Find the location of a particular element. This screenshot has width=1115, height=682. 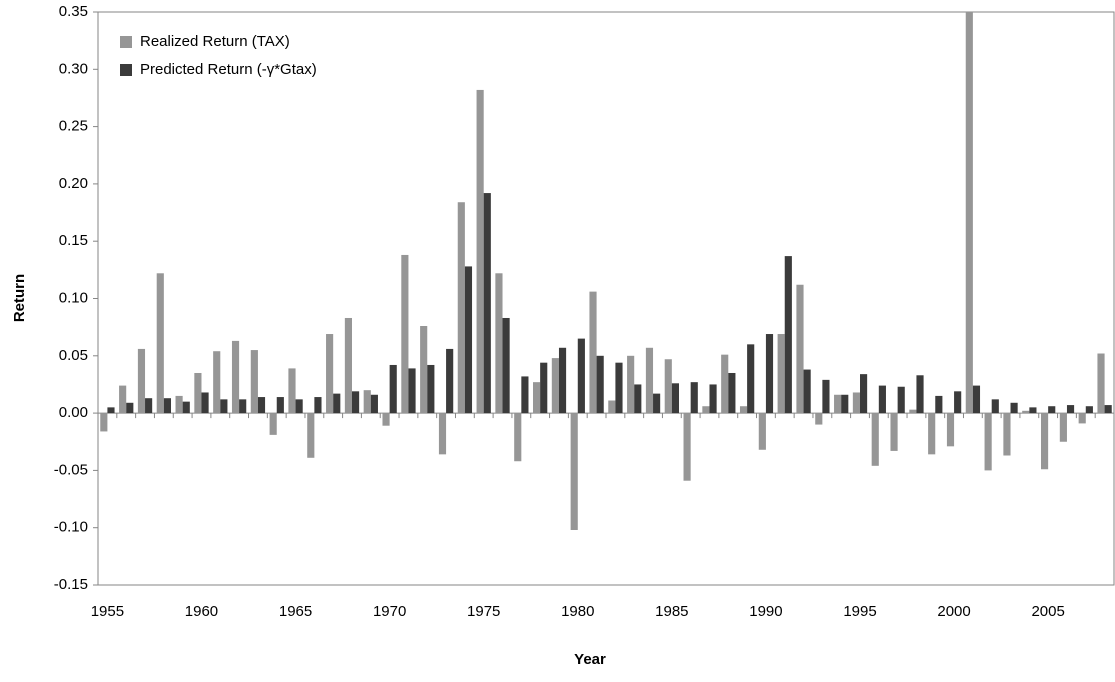

legend-label: Realized Return (TAX) is located at coordinates (215, 41).